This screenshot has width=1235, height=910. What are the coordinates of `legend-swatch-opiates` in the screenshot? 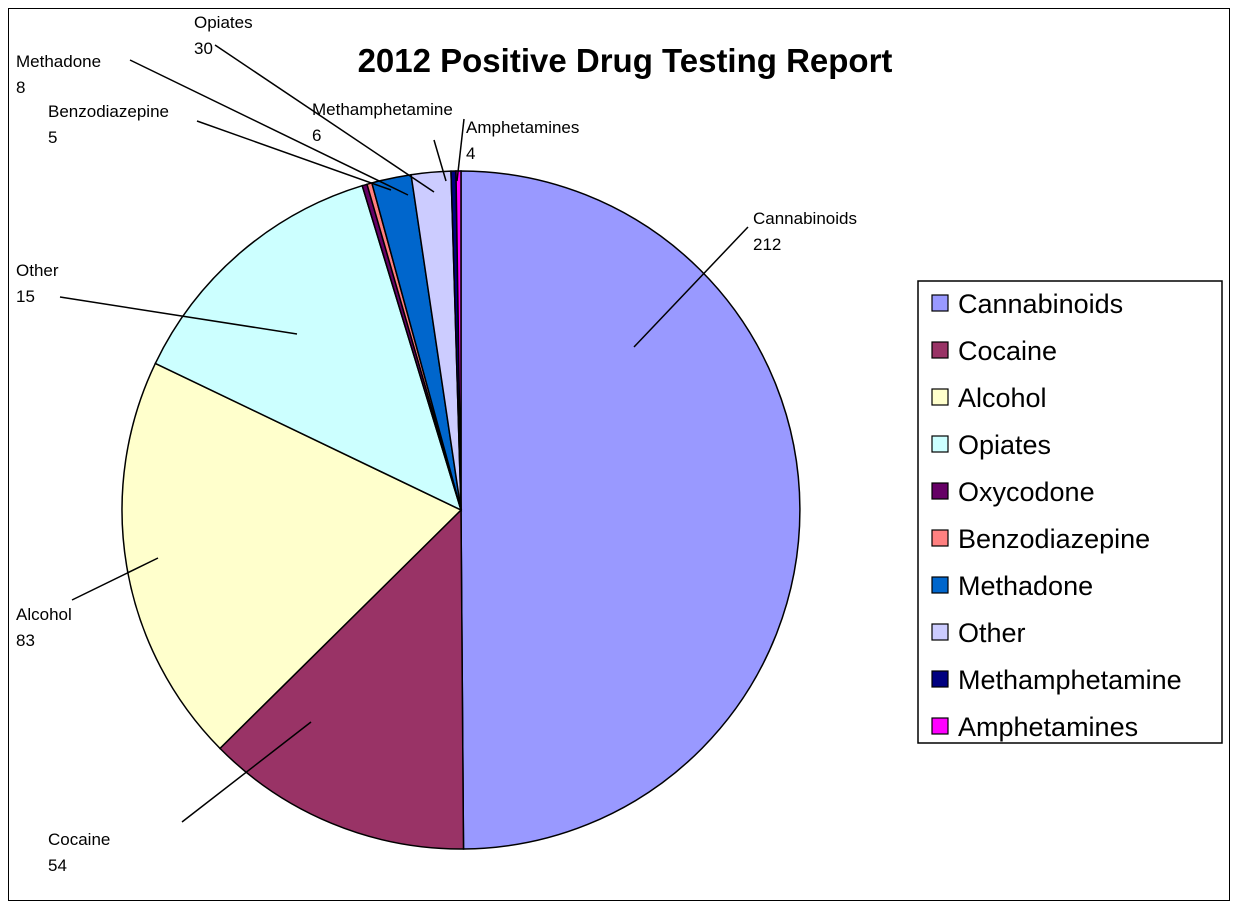 It's located at (940, 444).